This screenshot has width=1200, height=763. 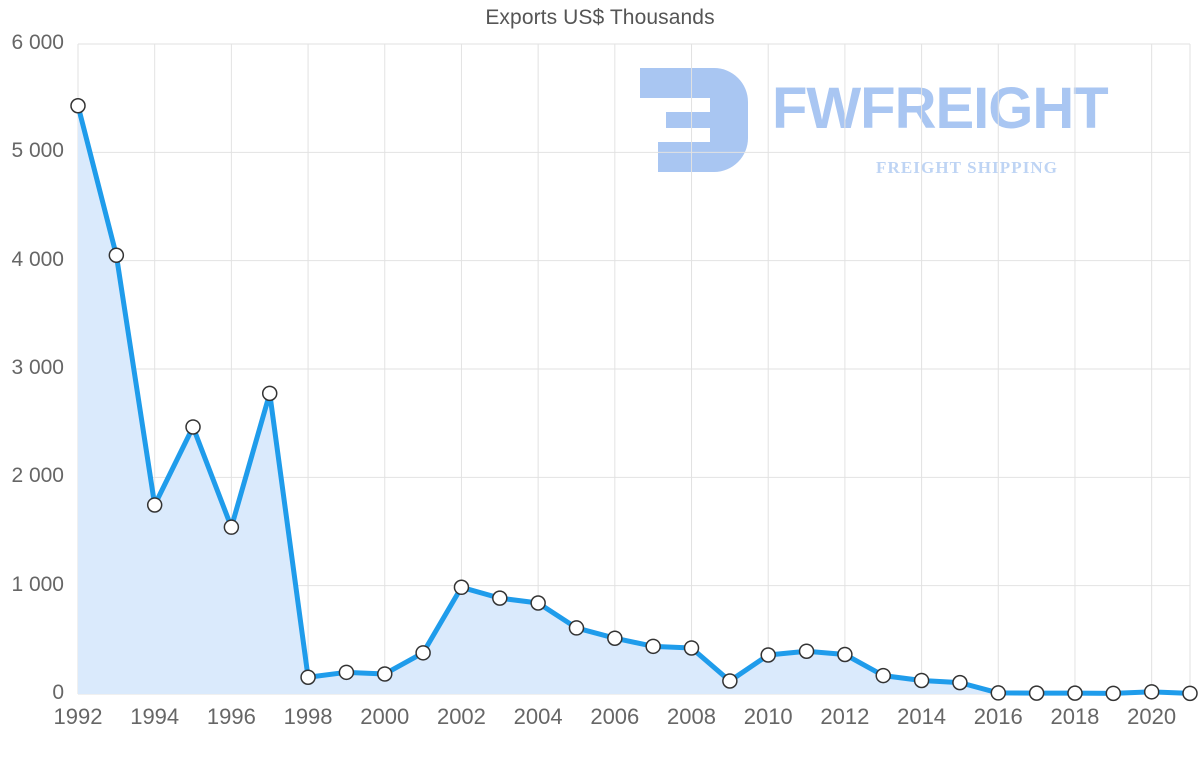 I want to click on x-axis-tick-label: 2020, so click(x=1152, y=716).